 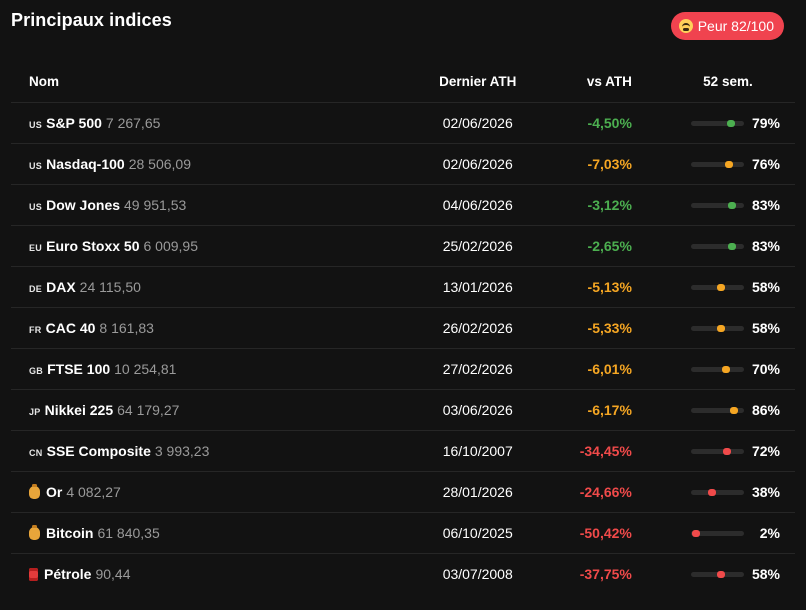 I want to click on instrument-name: Or, so click(x=54, y=492).